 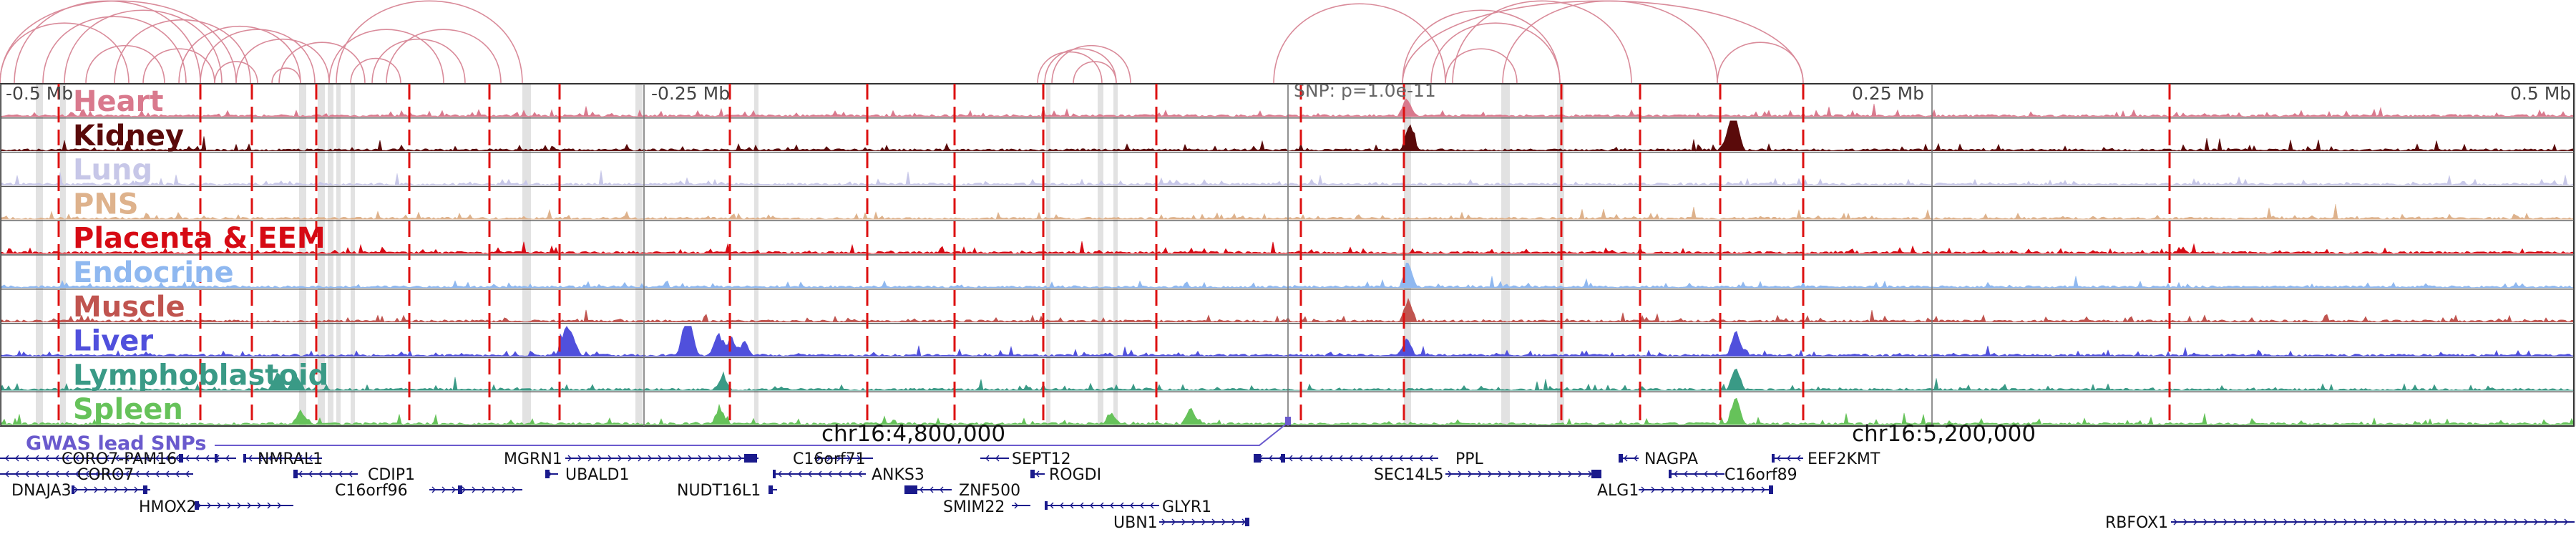 I want to click on gene-label: UBALD1, so click(x=597, y=475).